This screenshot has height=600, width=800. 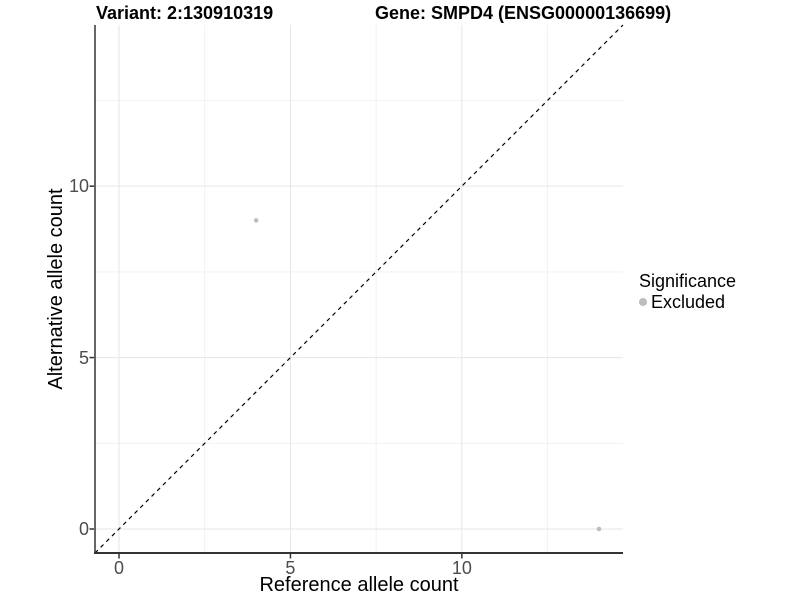 I want to click on plot-title-variant: Variant: 2:130910319, so click(x=185, y=13).